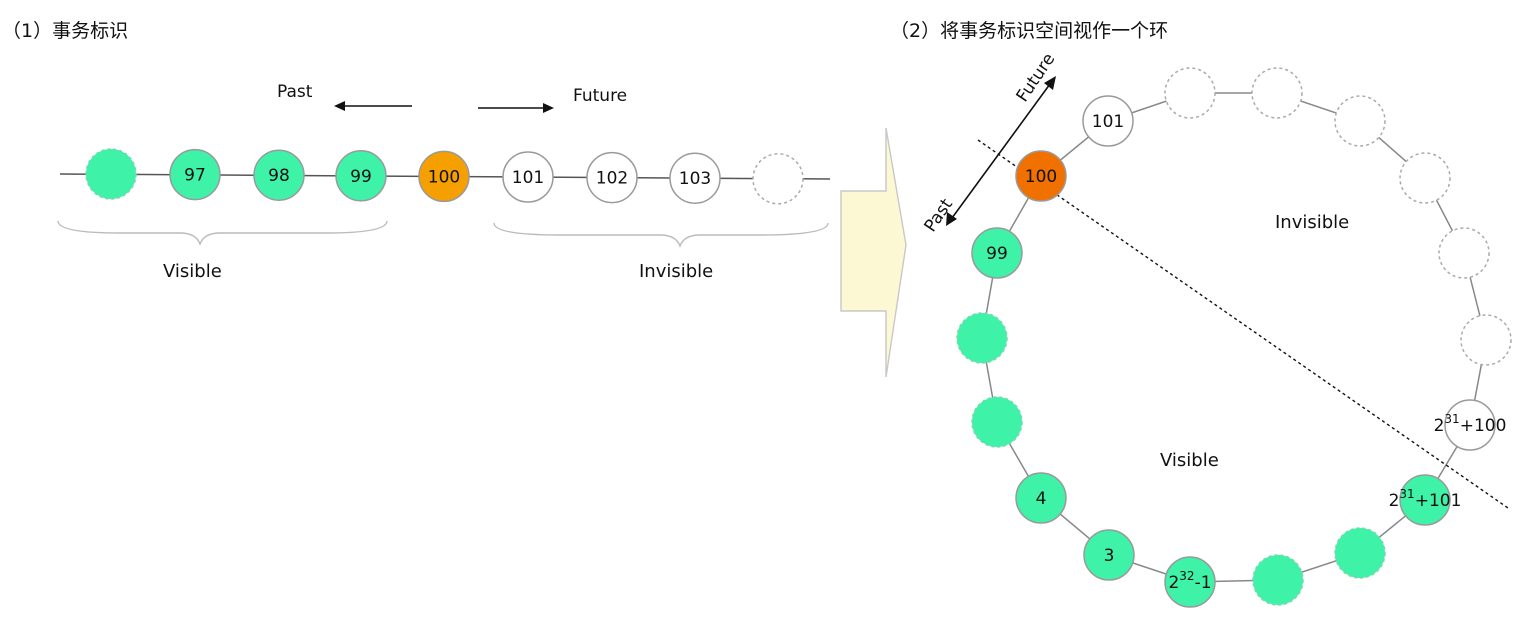  I want to click on ring-node-label: 3, so click(1109, 556).